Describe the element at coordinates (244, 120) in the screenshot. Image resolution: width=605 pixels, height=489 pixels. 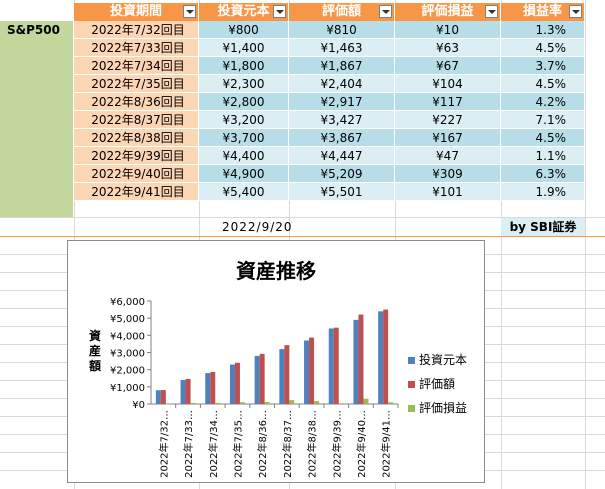
I see `invested-cell: ¥3,200` at that location.